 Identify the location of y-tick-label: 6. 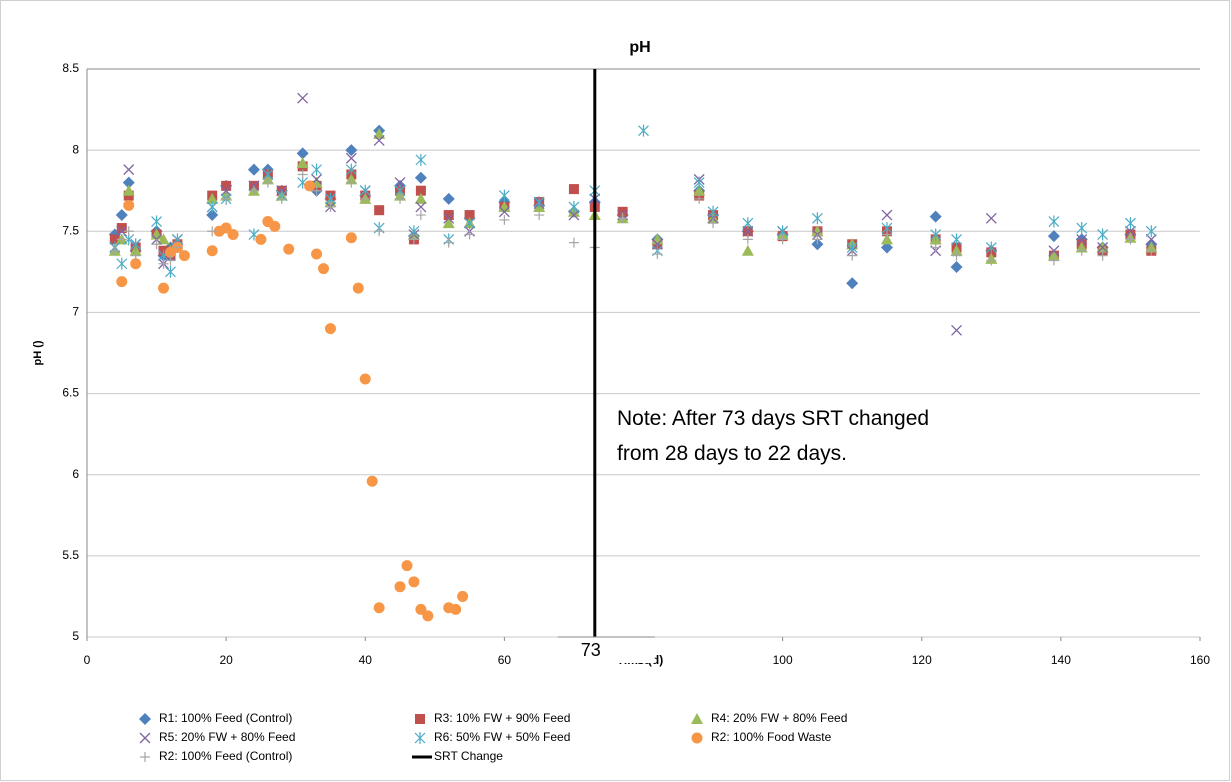
(75, 474).